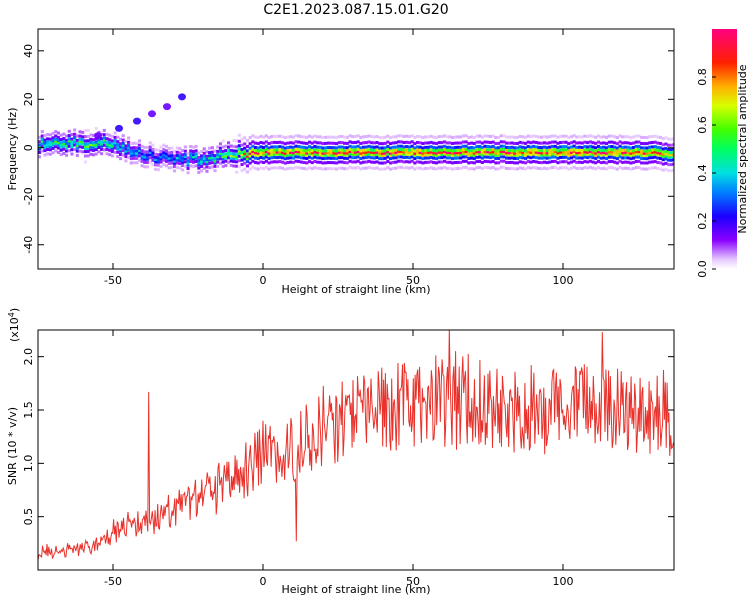 This screenshot has width=750, height=600. What do you see at coordinates (702, 269) in the screenshot?
I see `colorbar-tick-label: 0.0` at bounding box center [702, 269].